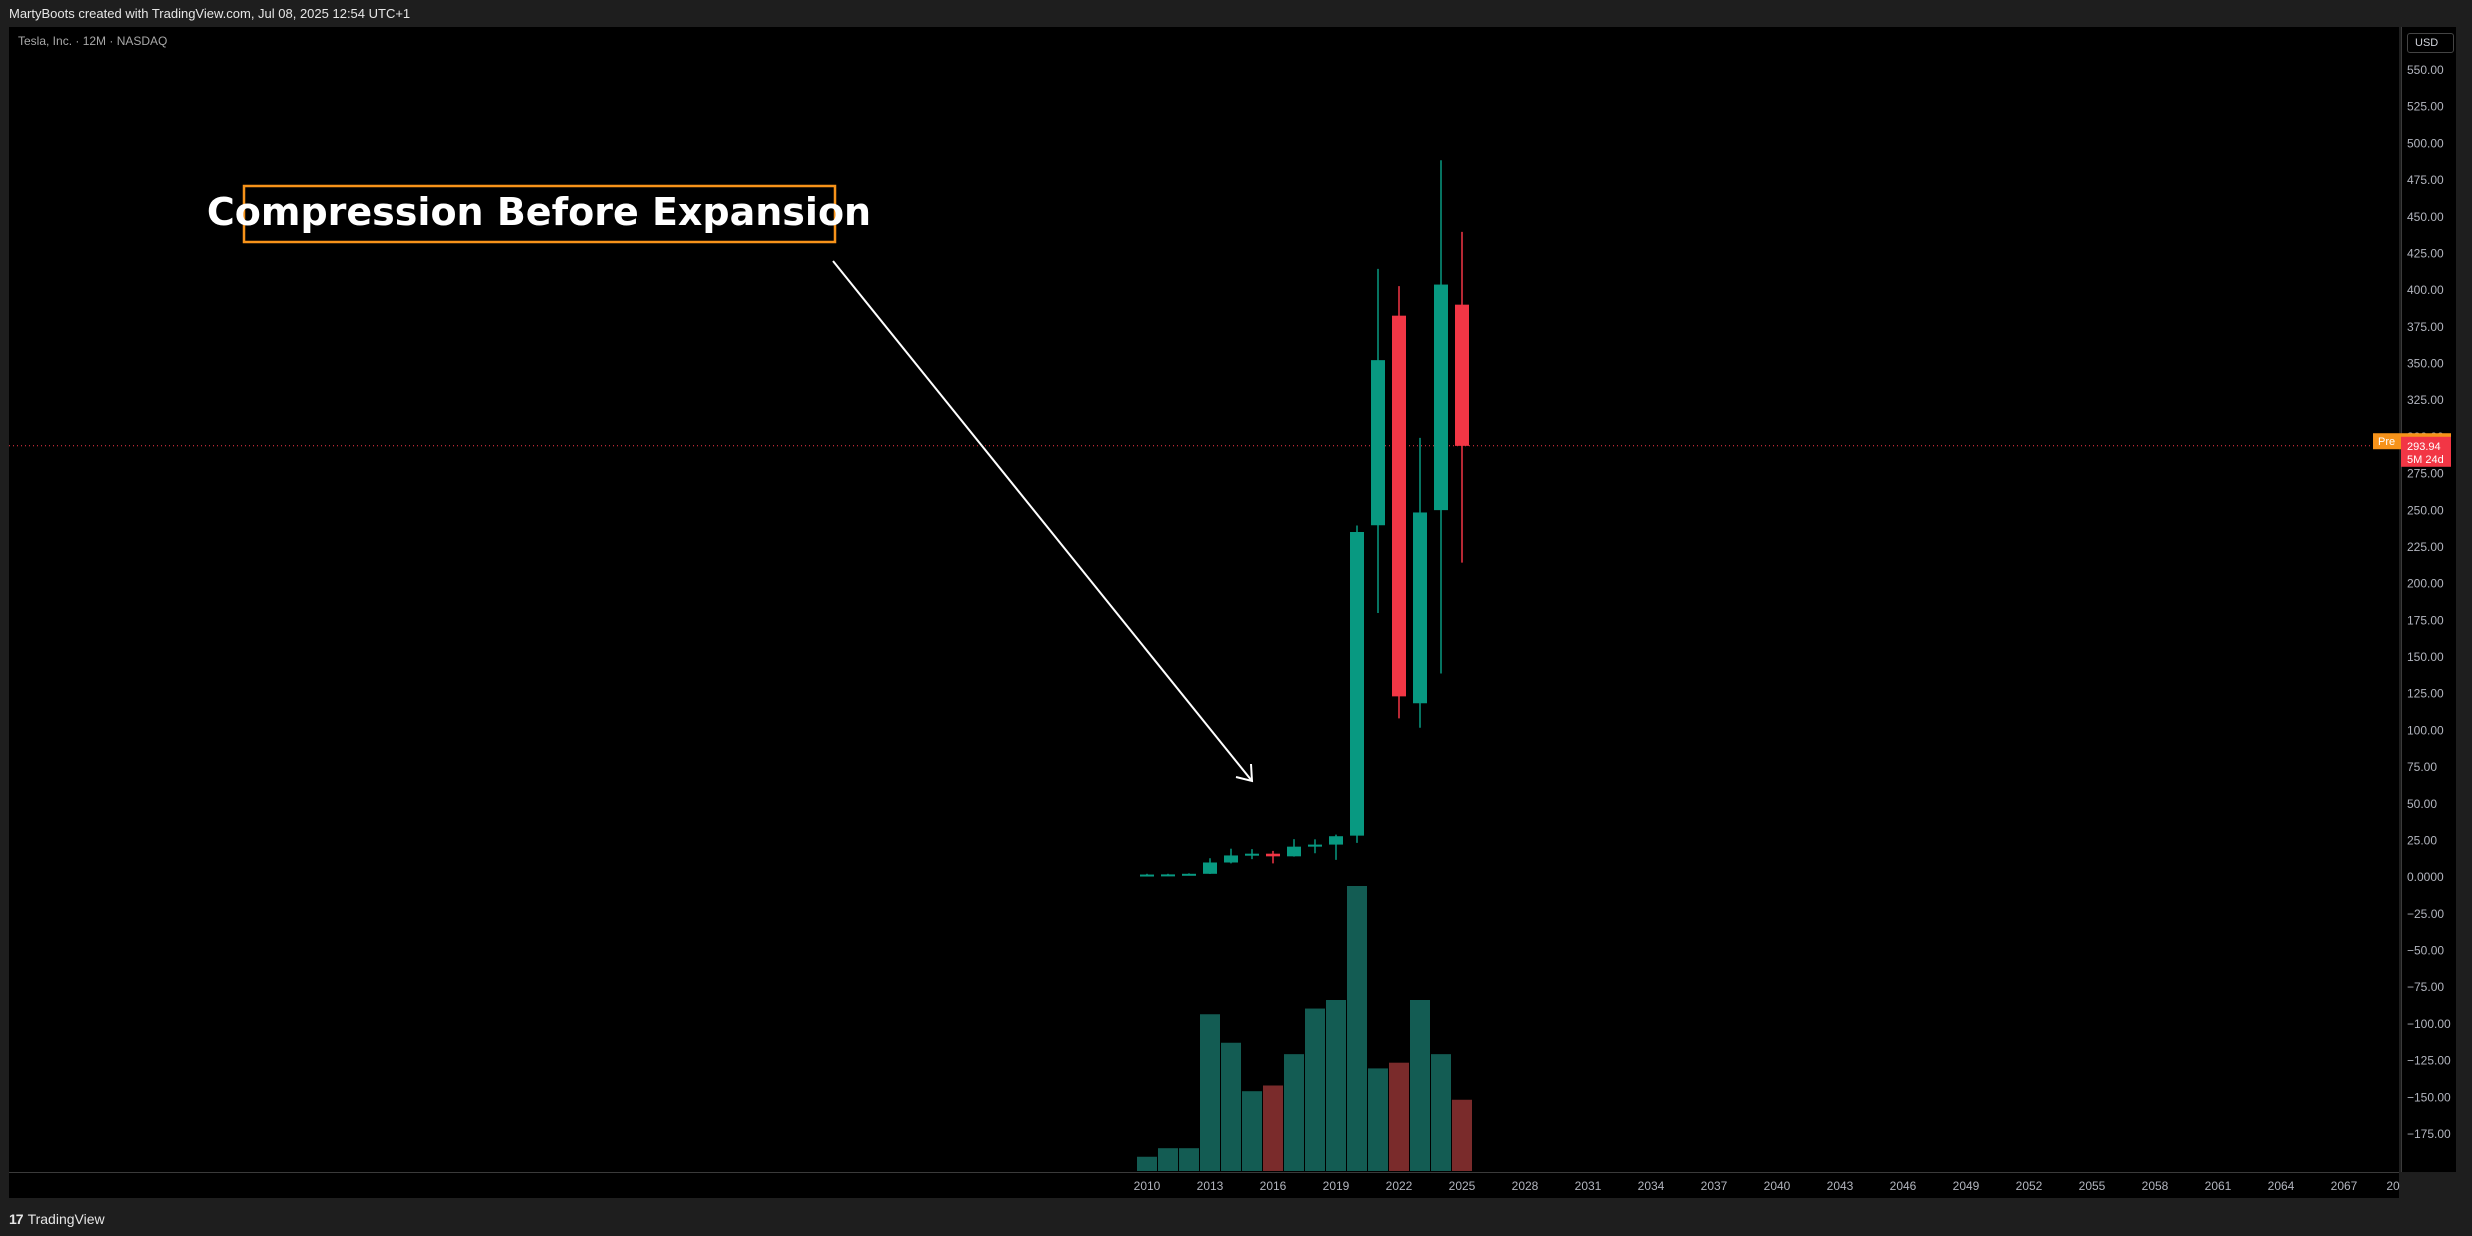 The height and width of the screenshot is (1236, 2472). I want to click on annotation-text: Compression Before Expansion, so click(539, 212).